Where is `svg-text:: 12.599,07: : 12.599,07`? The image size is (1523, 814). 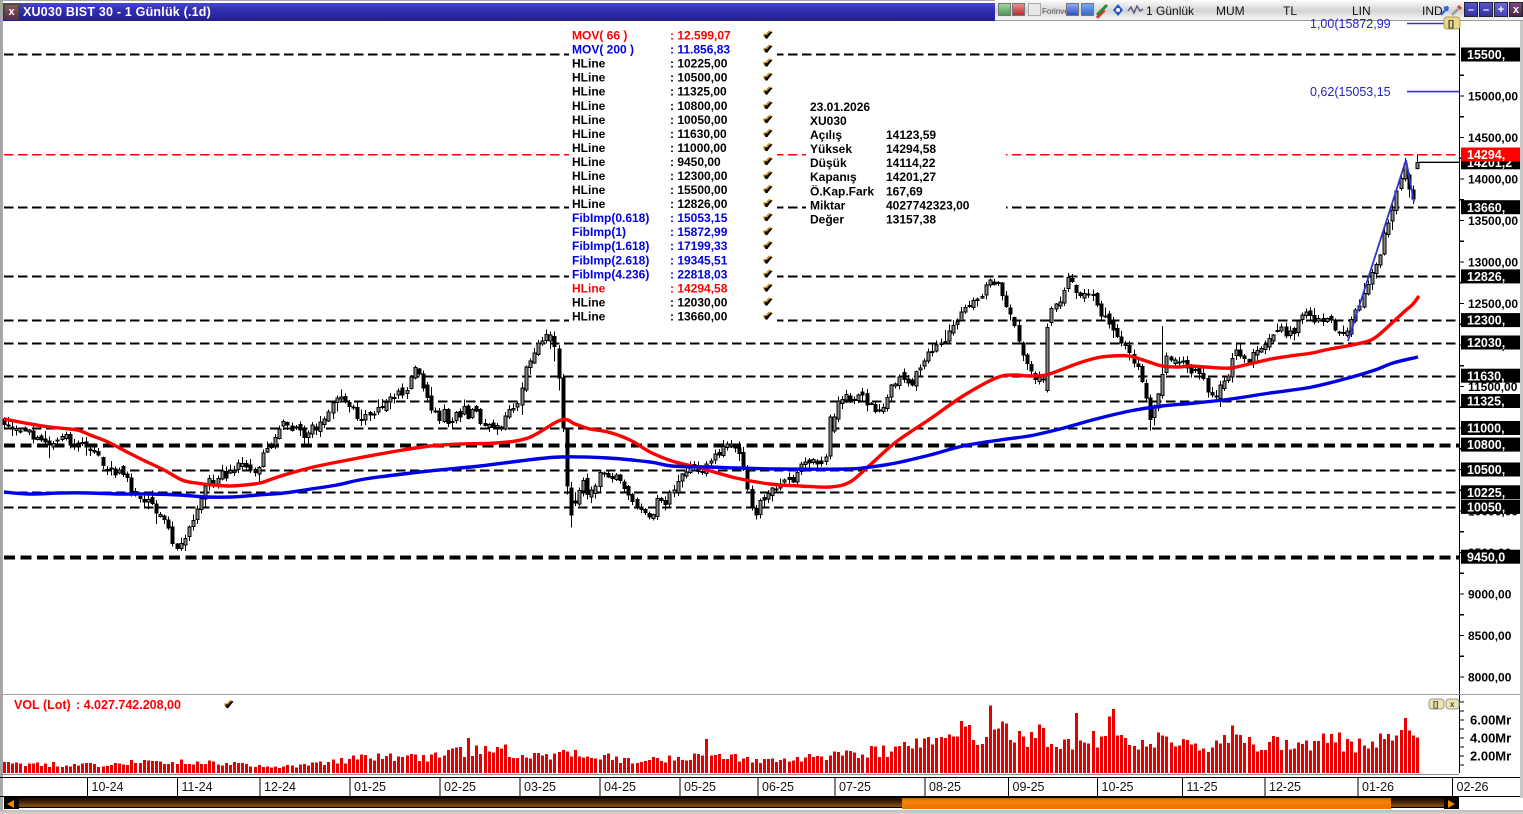 svg-text:: 12.599,07: : 12.599,07 is located at coordinates (700, 36).